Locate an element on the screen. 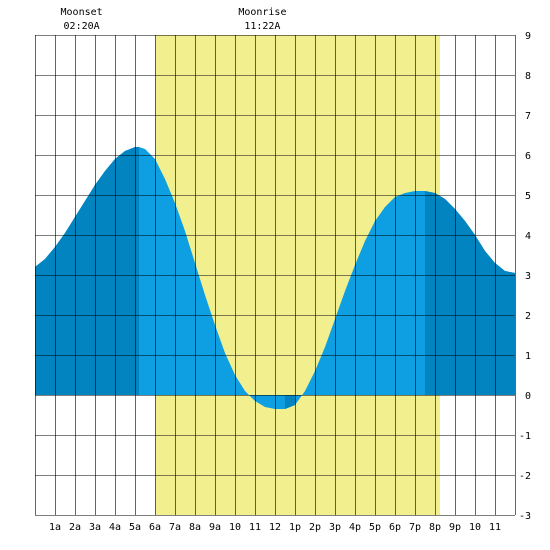 The image size is (550, 550). y-tick-label: 8 is located at coordinates (528, 76).